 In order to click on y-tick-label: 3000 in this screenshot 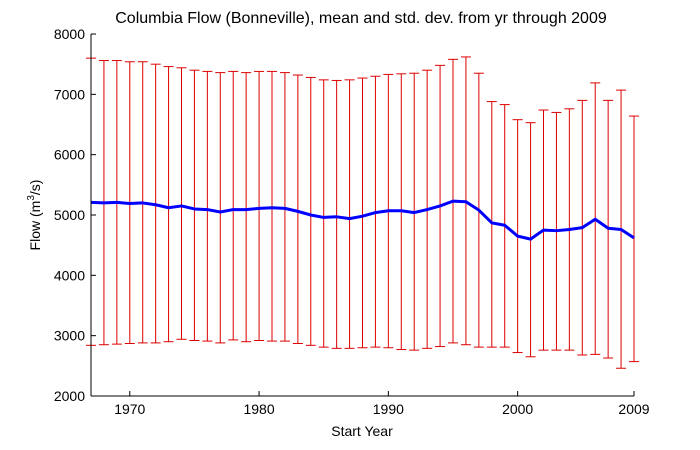, I will do `click(69, 336)`.